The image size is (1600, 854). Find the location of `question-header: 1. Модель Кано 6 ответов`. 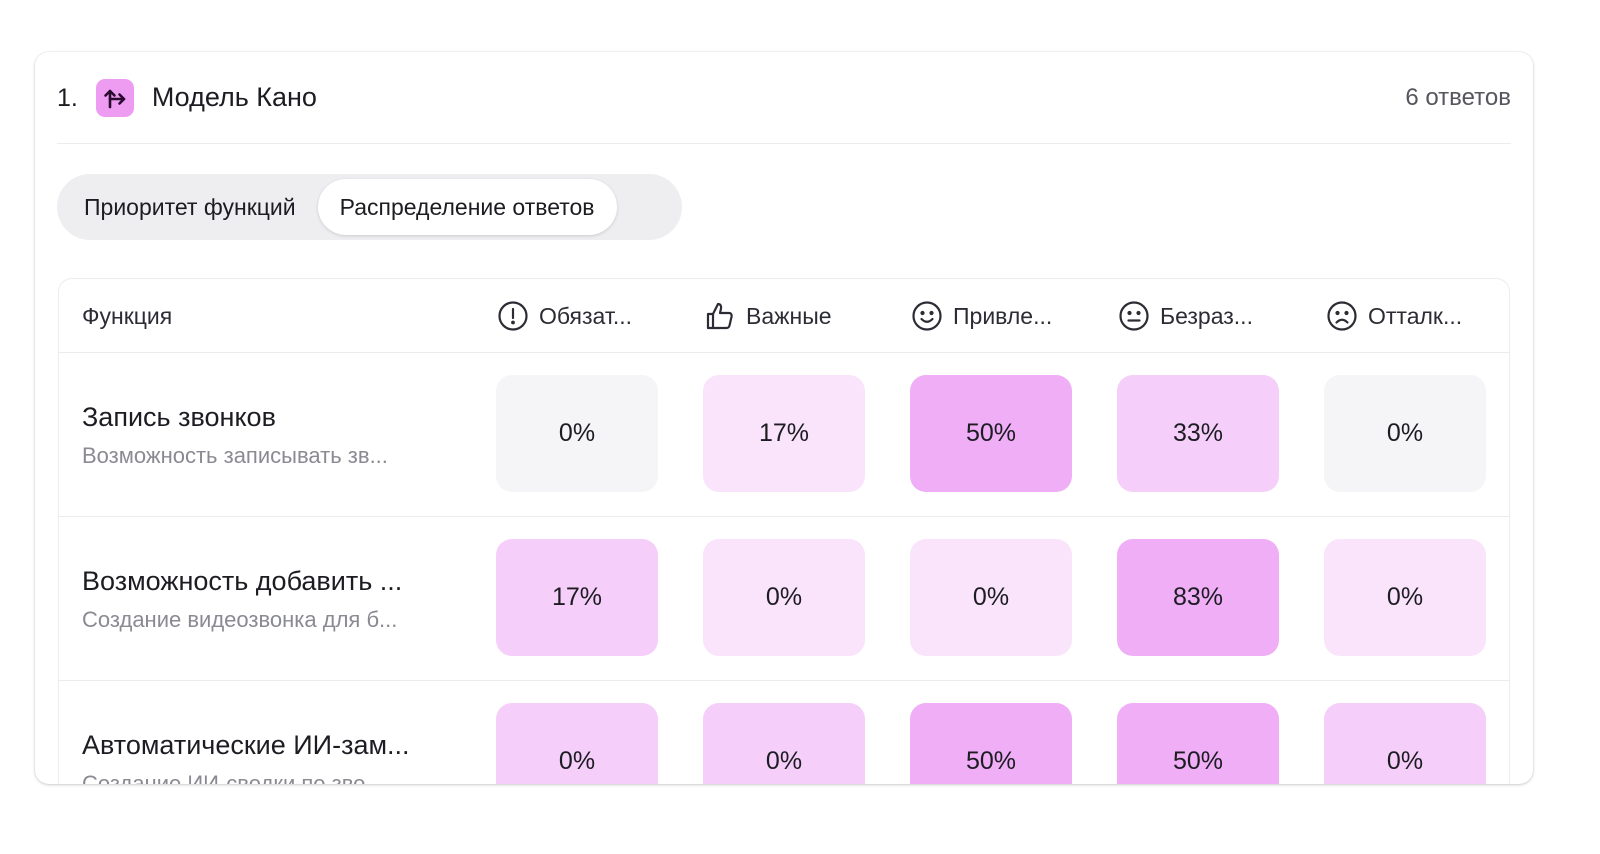

question-header: 1. Модель Кано 6 ответов is located at coordinates (784, 98).